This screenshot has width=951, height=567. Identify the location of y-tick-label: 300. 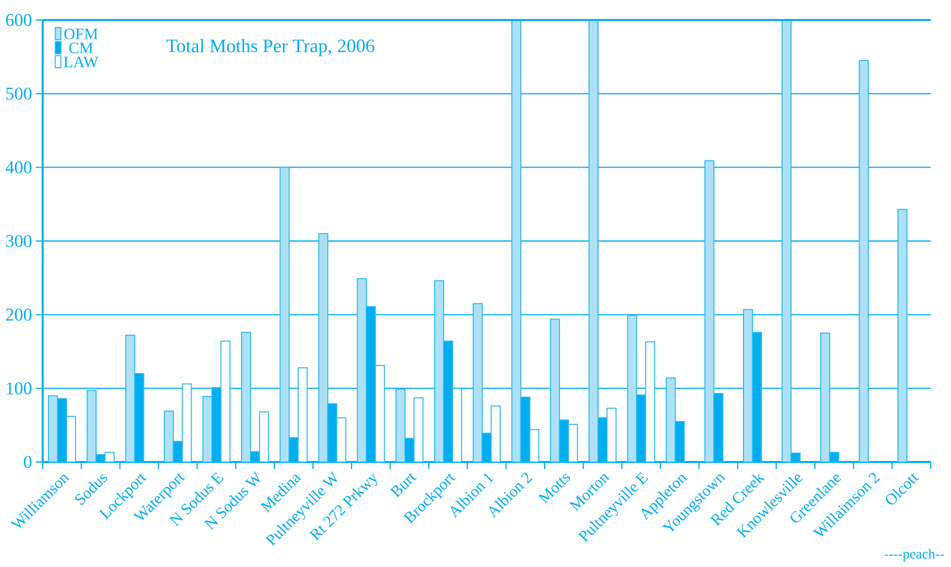
(19, 241).